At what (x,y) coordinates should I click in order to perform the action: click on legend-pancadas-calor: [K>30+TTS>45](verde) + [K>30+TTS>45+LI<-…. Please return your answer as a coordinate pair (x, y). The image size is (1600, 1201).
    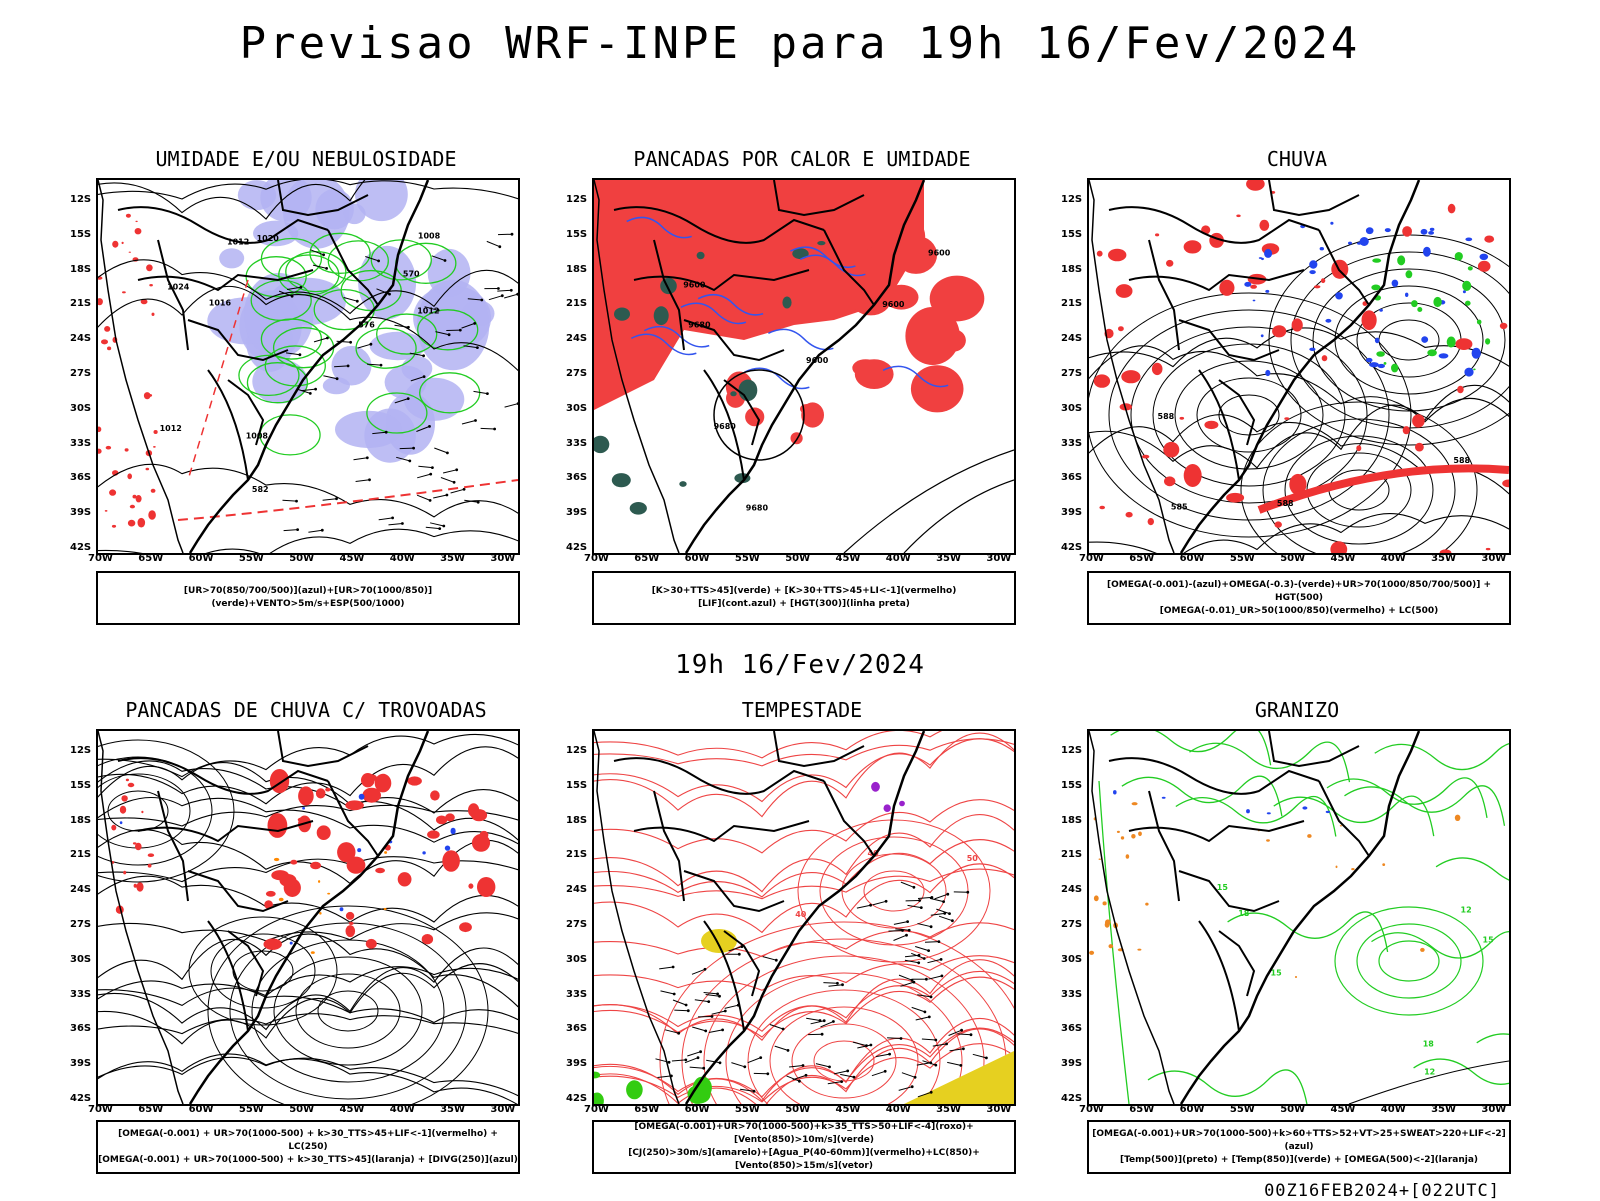
    Looking at the image, I should click on (804, 598).